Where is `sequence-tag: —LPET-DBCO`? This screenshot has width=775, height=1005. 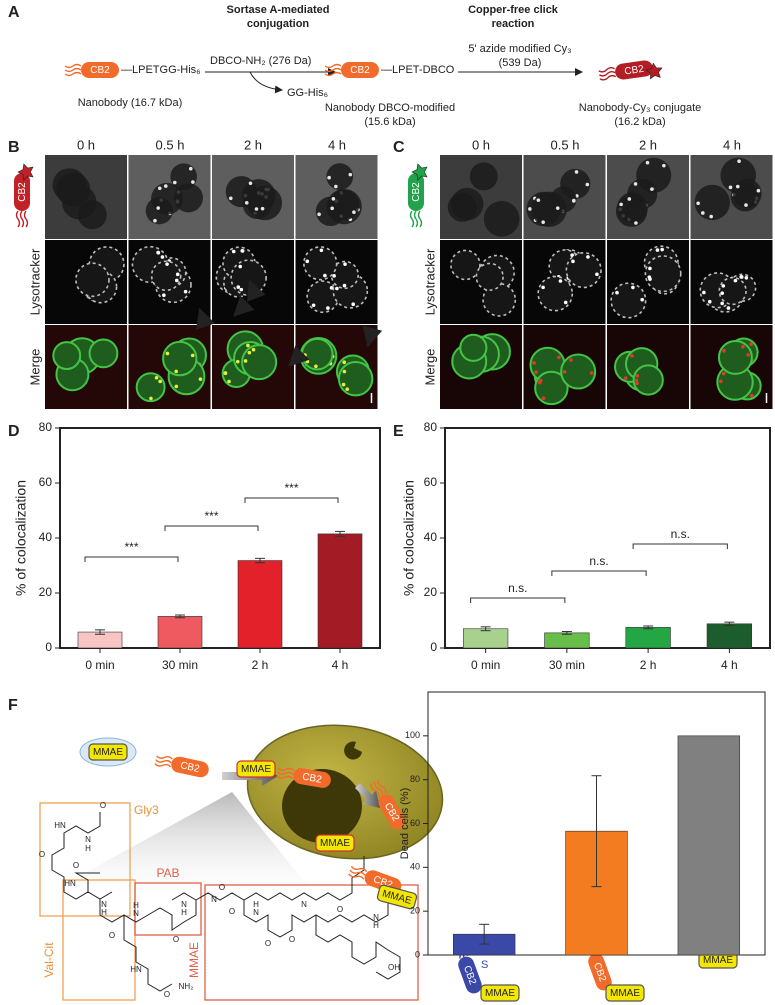 sequence-tag: —LPET-DBCO is located at coordinates (418, 70).